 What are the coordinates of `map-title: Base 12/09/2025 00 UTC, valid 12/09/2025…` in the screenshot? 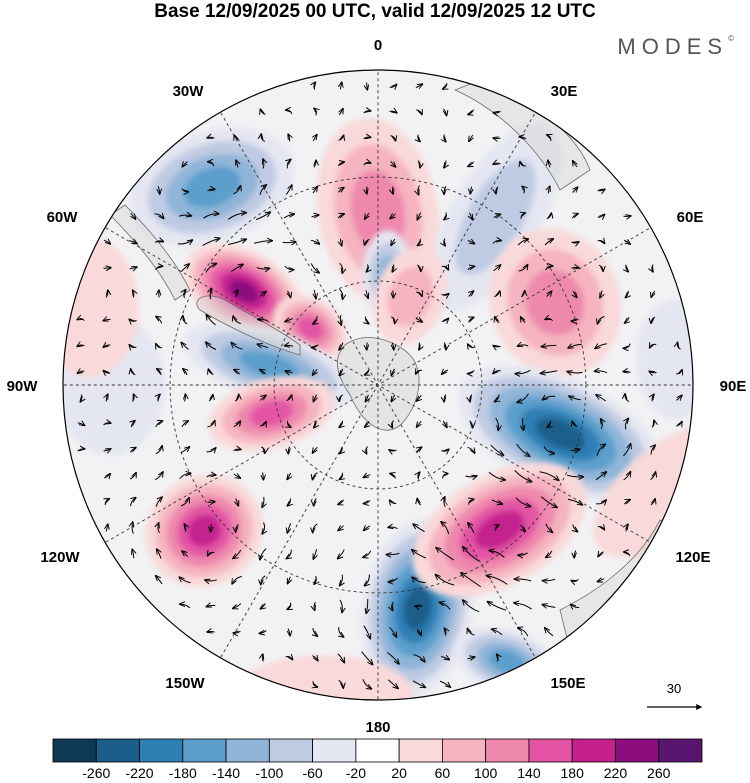 It's located at (375, 11).